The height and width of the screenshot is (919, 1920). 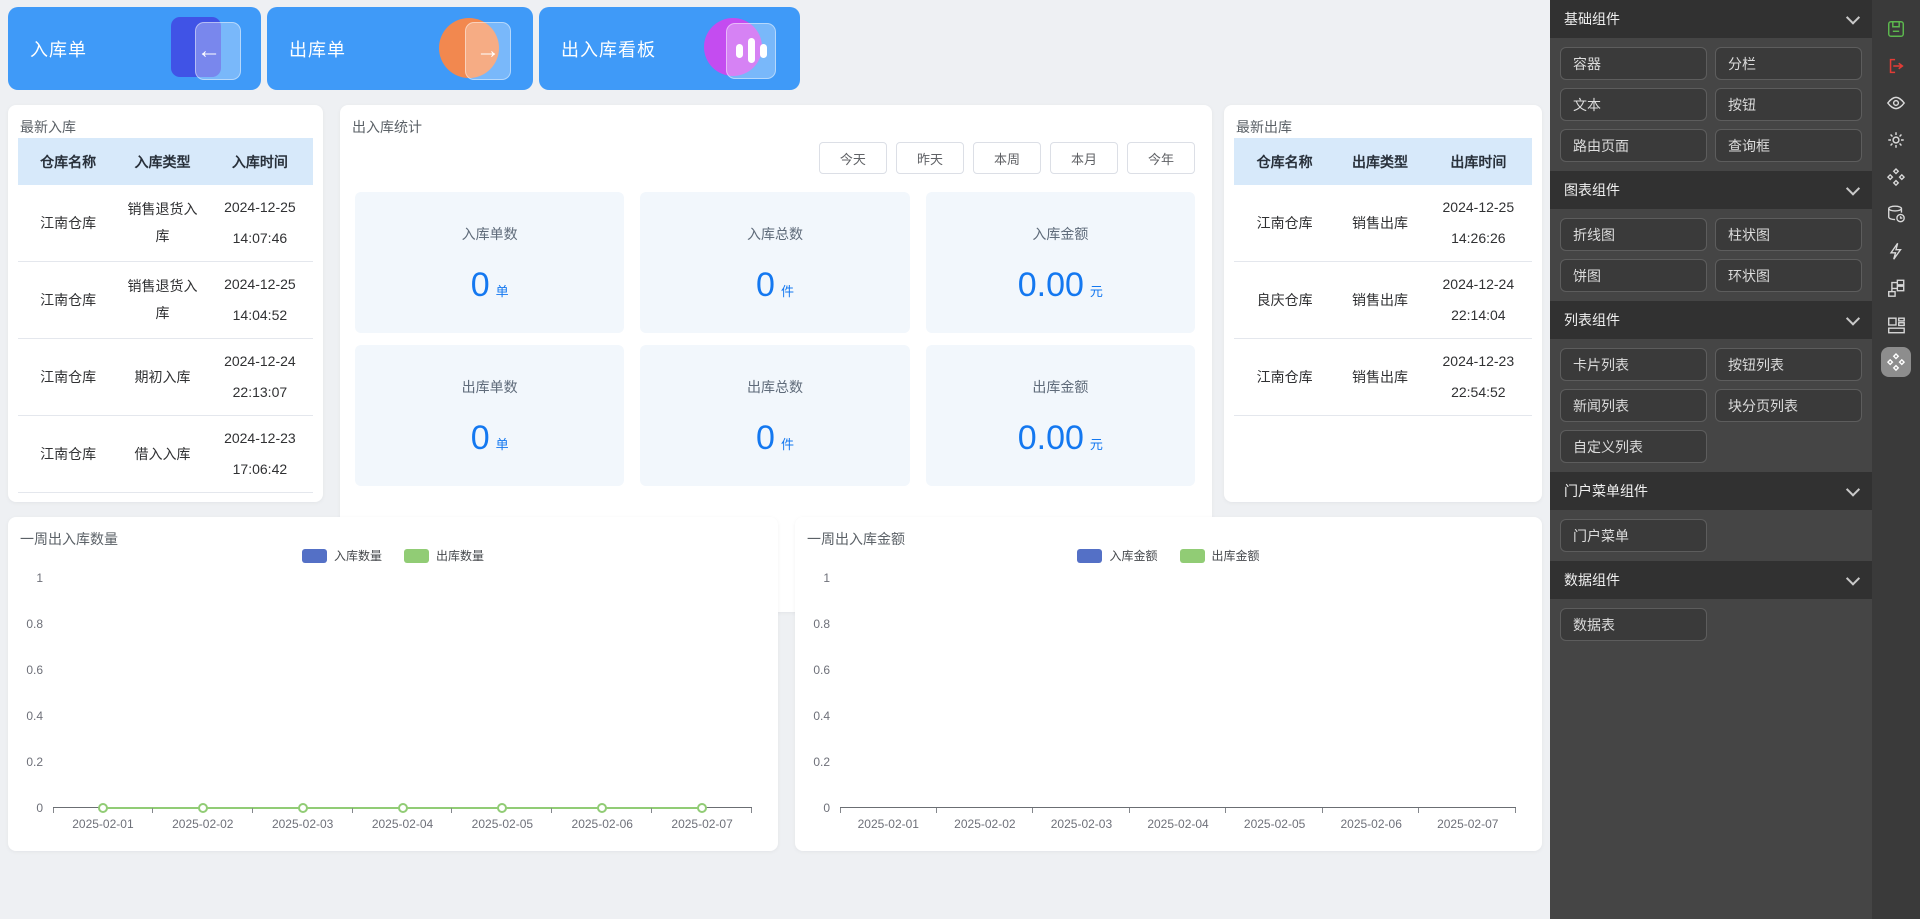 What do you see at coordinates (1711, 190) in the screenshot?
I see `section-chart-components: 图表组件` at bounding box center [1711, 190].